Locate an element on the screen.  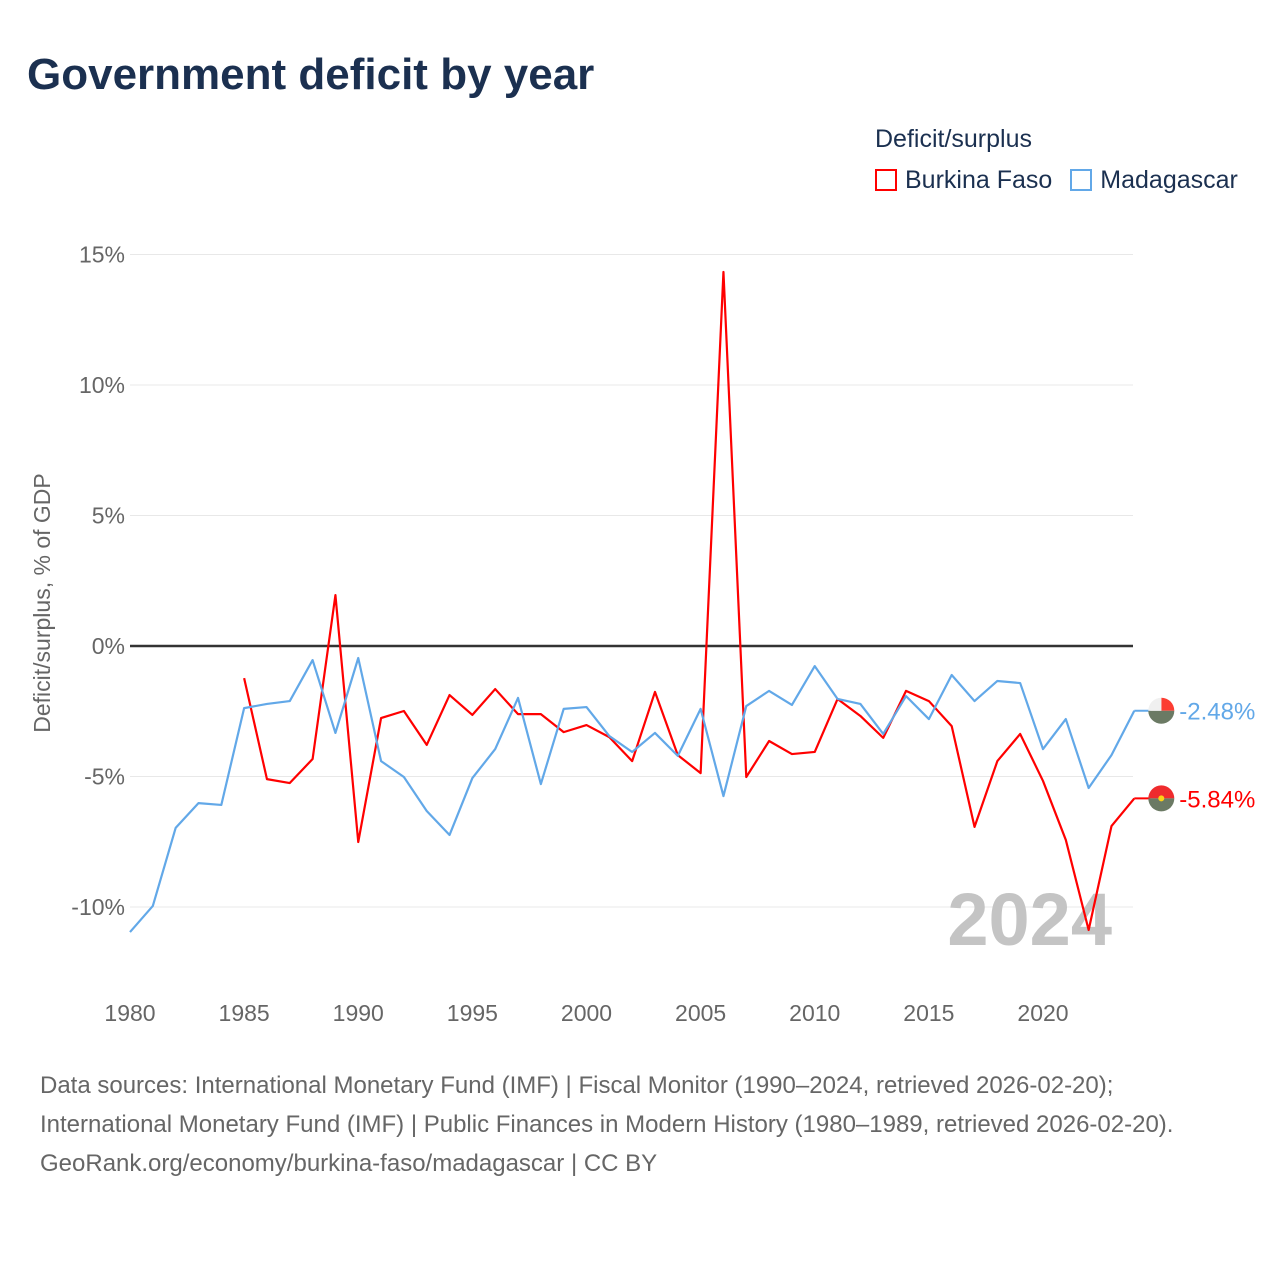
x-tick-label: 1980 is located at coordinates (129, 1013).